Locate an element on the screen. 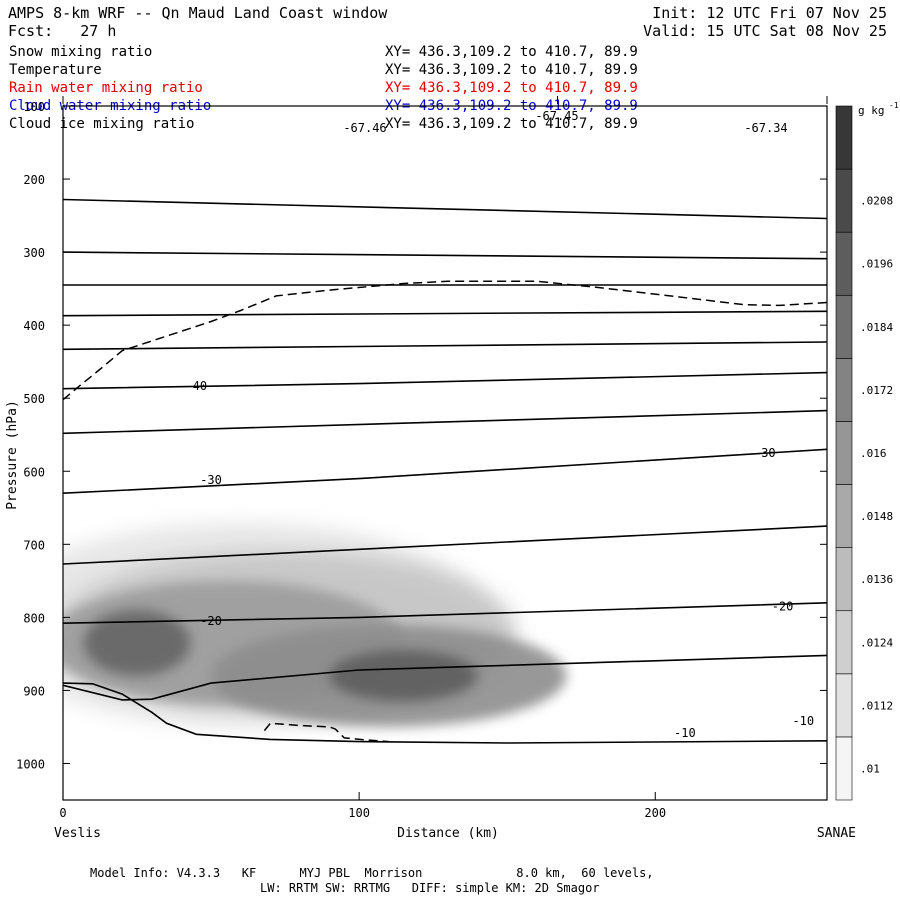 The height and width of the screenshot is (900, 900). colorbar-label: .016 is located at coordinates (873, 453).